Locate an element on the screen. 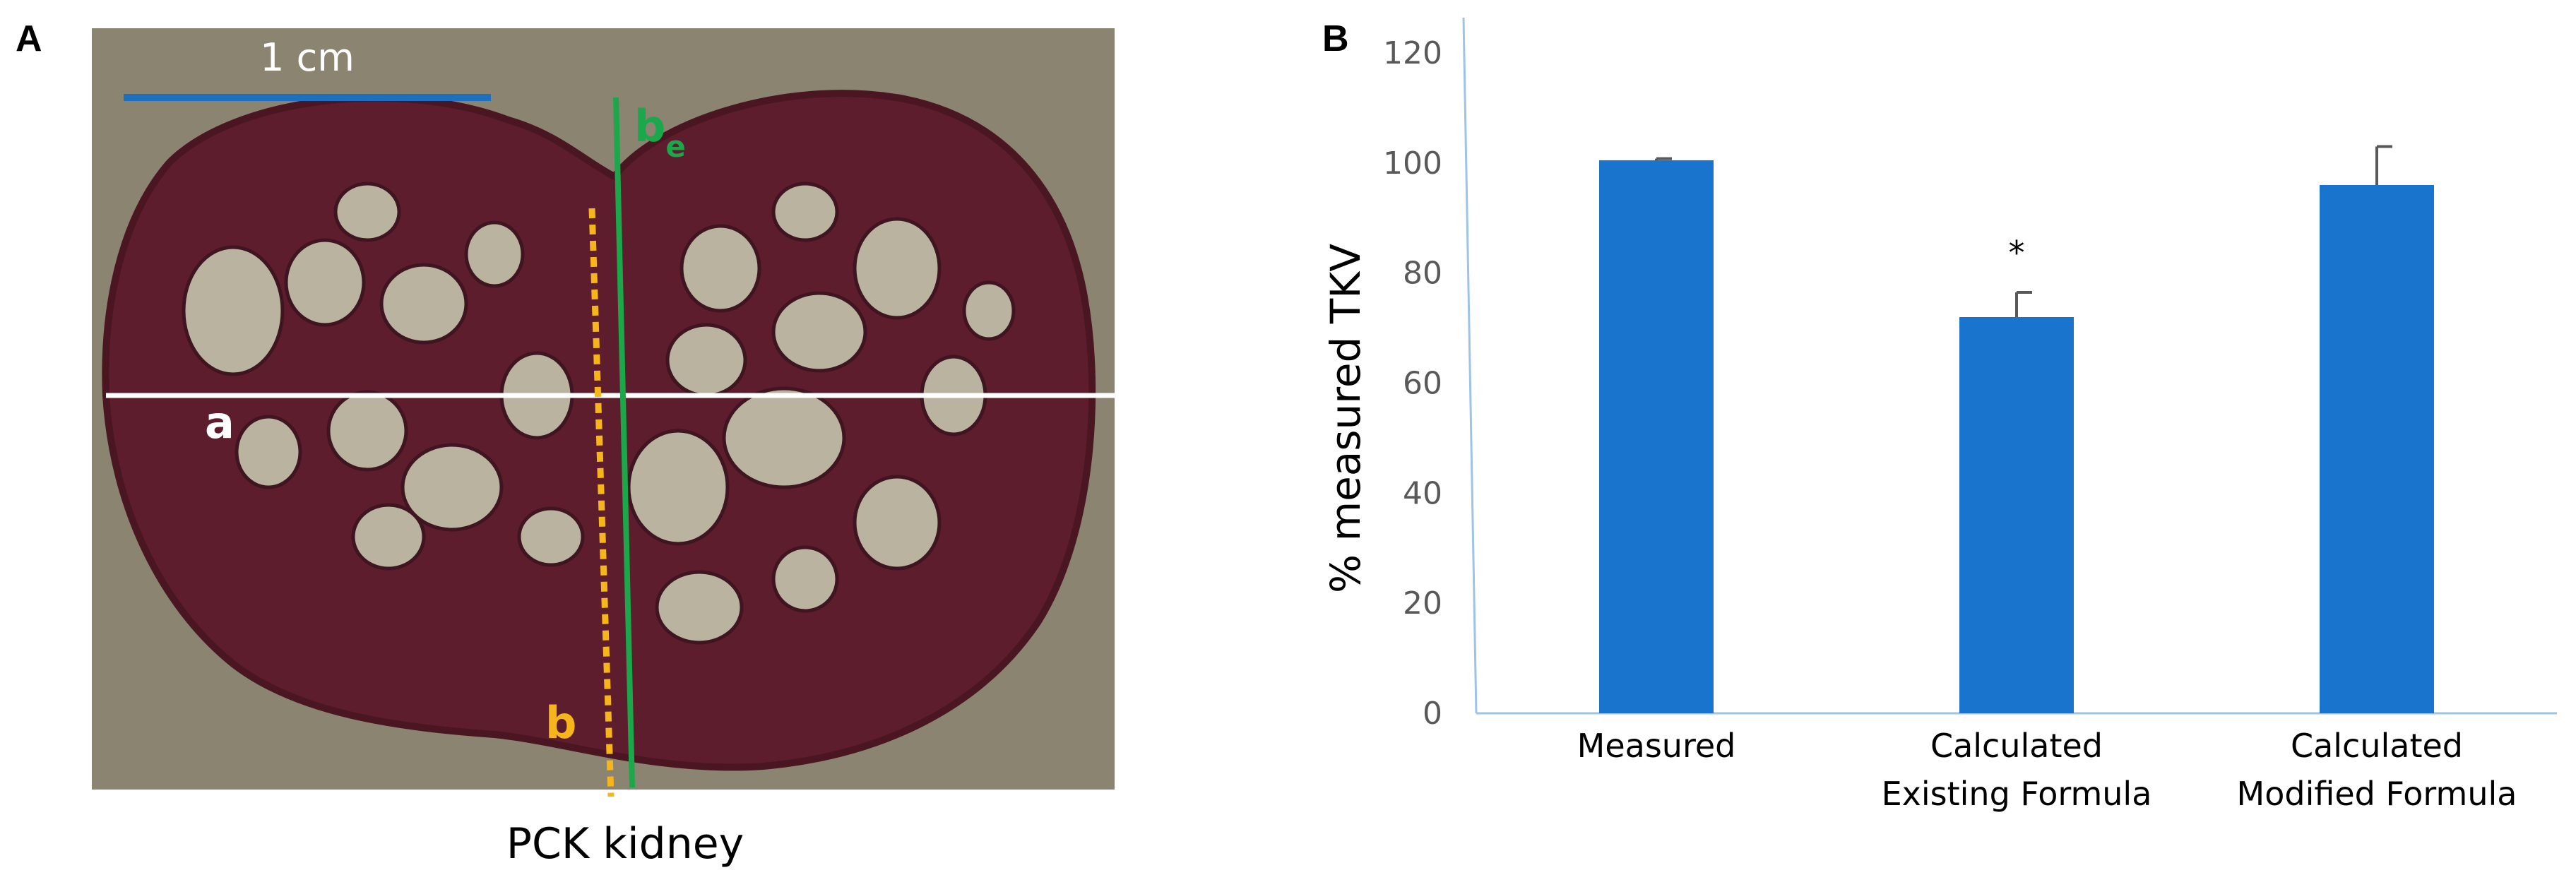 This screenshot has height=887, width=2576. line-be-label-group: be is located at coordinates (660, 132).